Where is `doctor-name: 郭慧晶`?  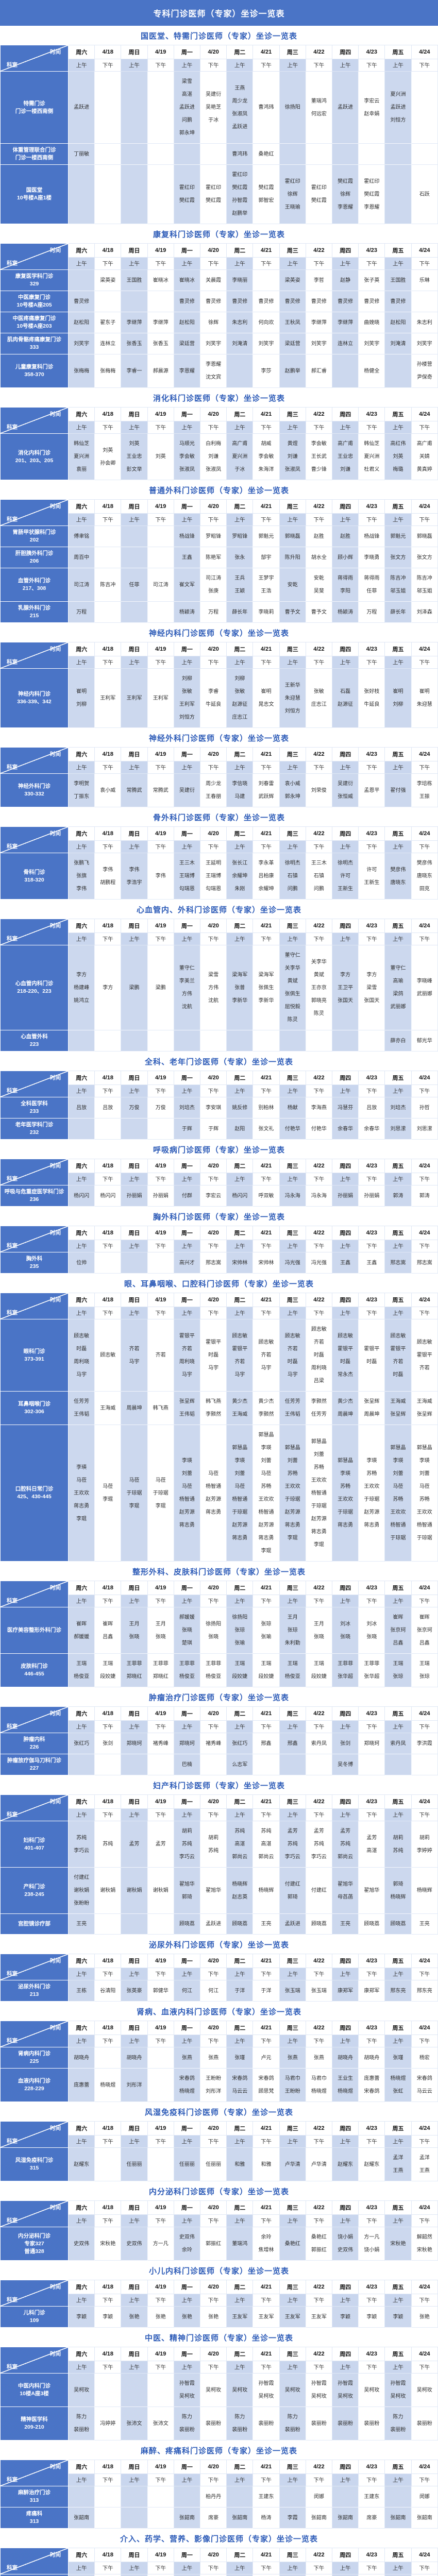 doctor-name: 郭慧晶 is located at coordinates (424, 1448).